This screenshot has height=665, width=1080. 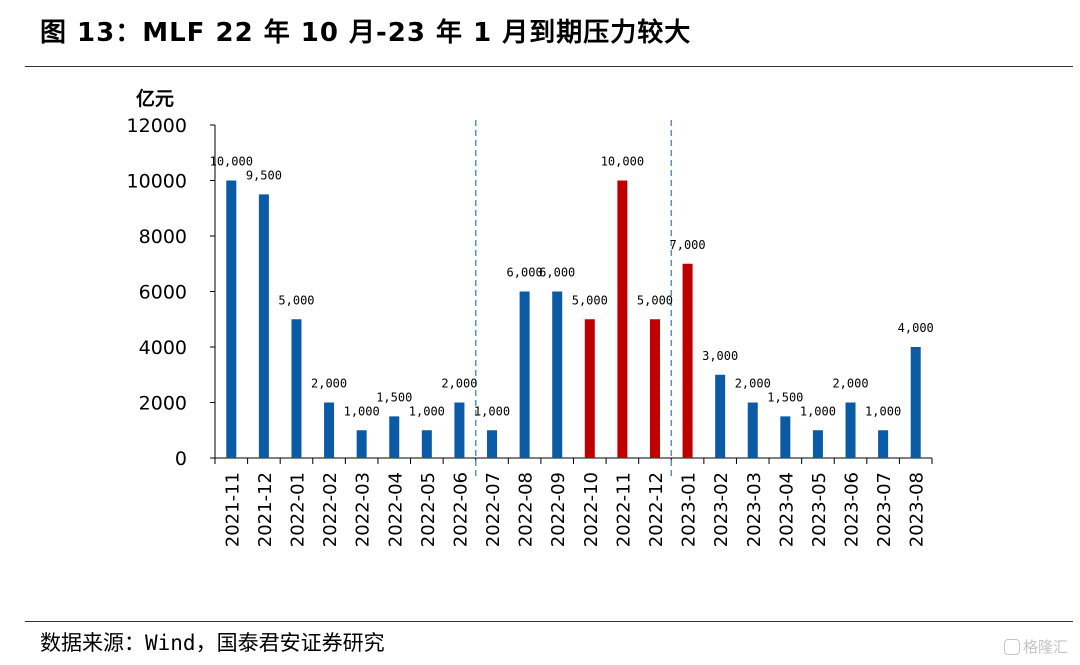 What do you see at coordinates (366, 33) in the screenshot?
I see `page-title: 图 13：MLF 22 年 10 月-23 年 1 月到期压力较大` at bounding box center [366, 33].